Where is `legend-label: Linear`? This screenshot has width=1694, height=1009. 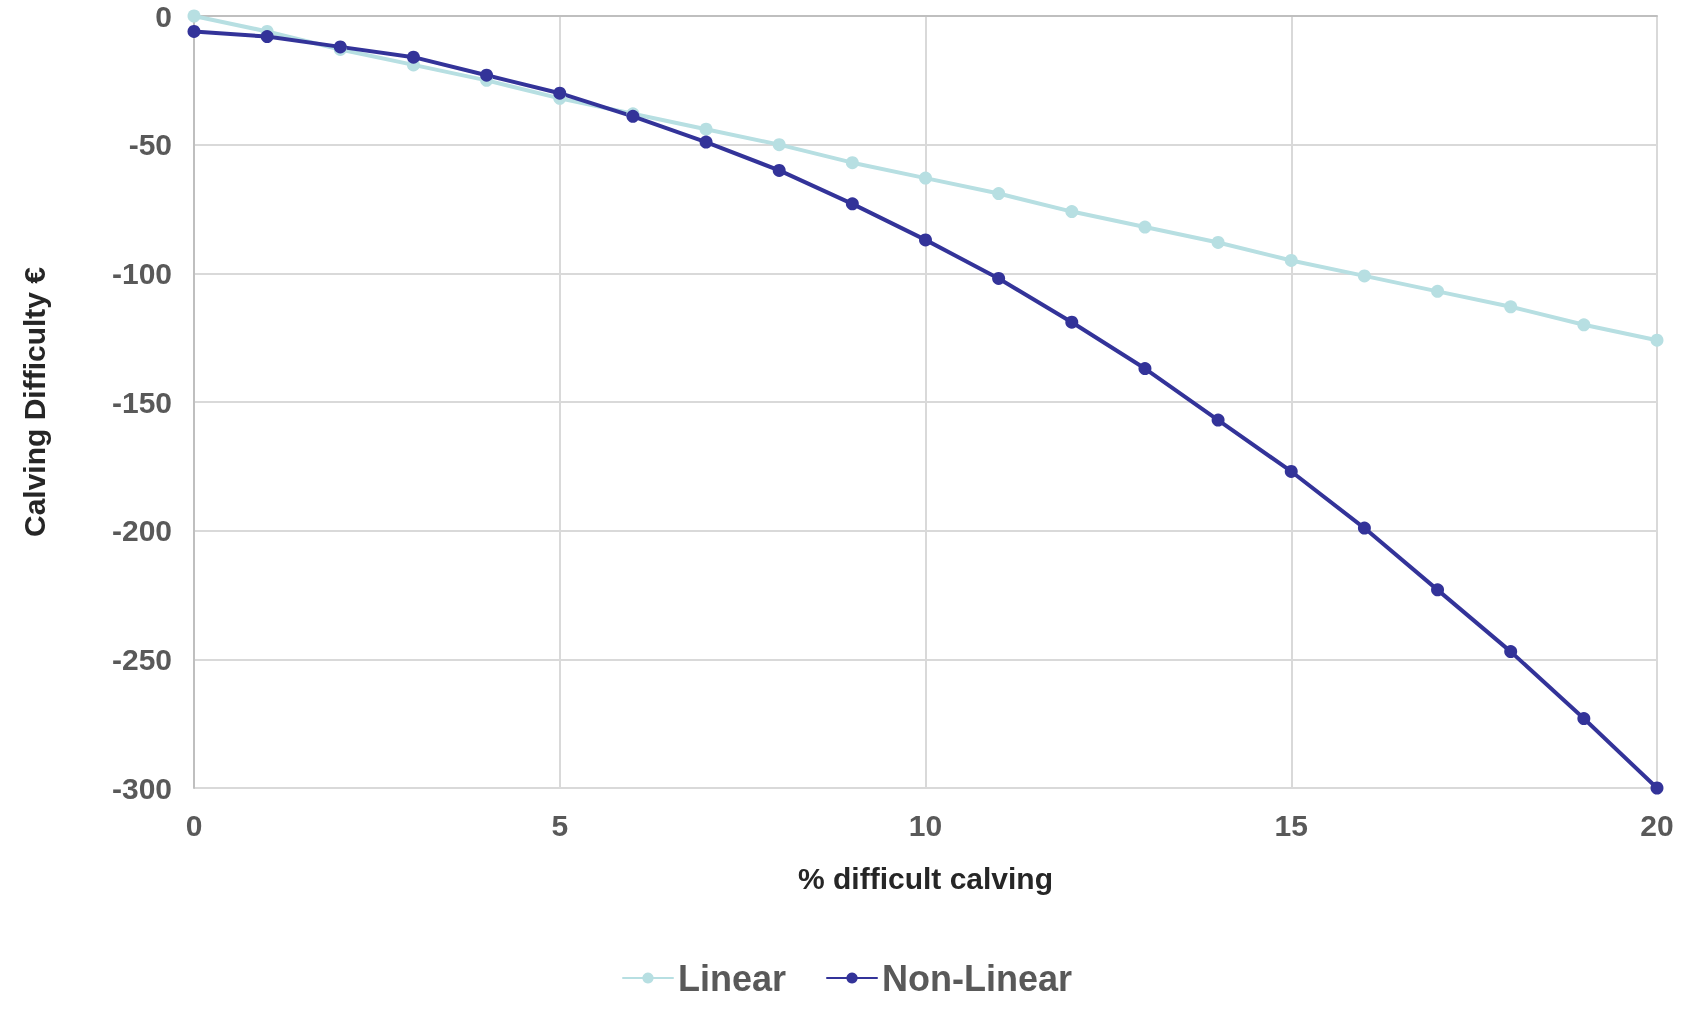 legend-label: Linear is located at coordinates (732, 978).